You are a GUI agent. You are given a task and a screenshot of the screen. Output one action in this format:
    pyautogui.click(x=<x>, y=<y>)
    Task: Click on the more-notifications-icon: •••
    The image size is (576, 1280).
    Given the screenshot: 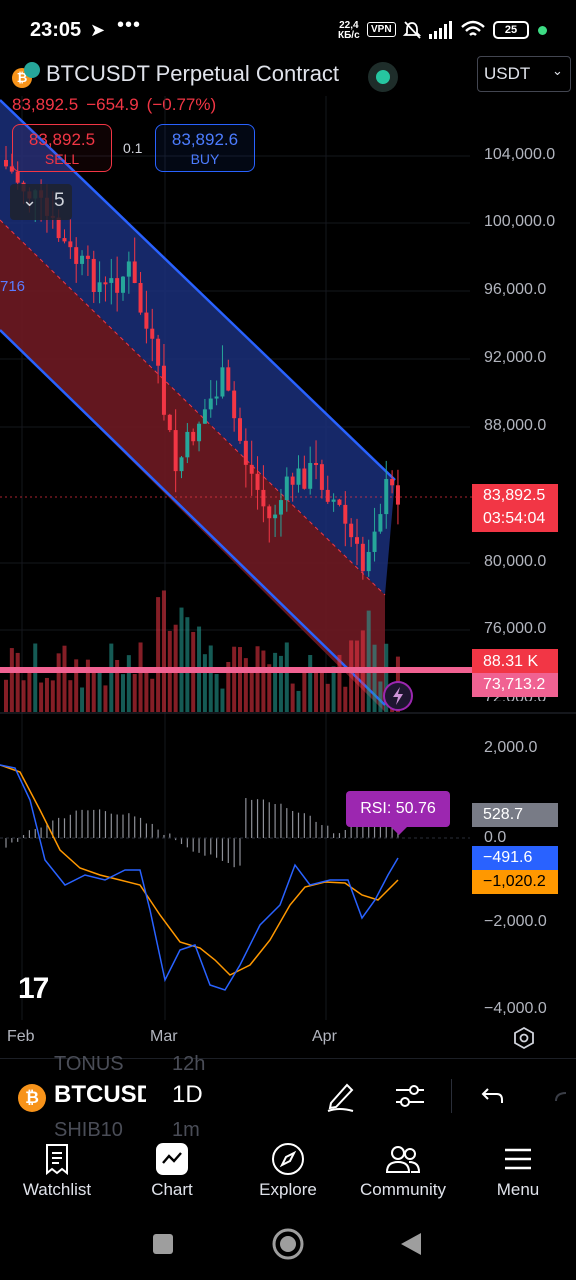 What is the action you would take?
    pyautogui.click(x=129, y=25)
    